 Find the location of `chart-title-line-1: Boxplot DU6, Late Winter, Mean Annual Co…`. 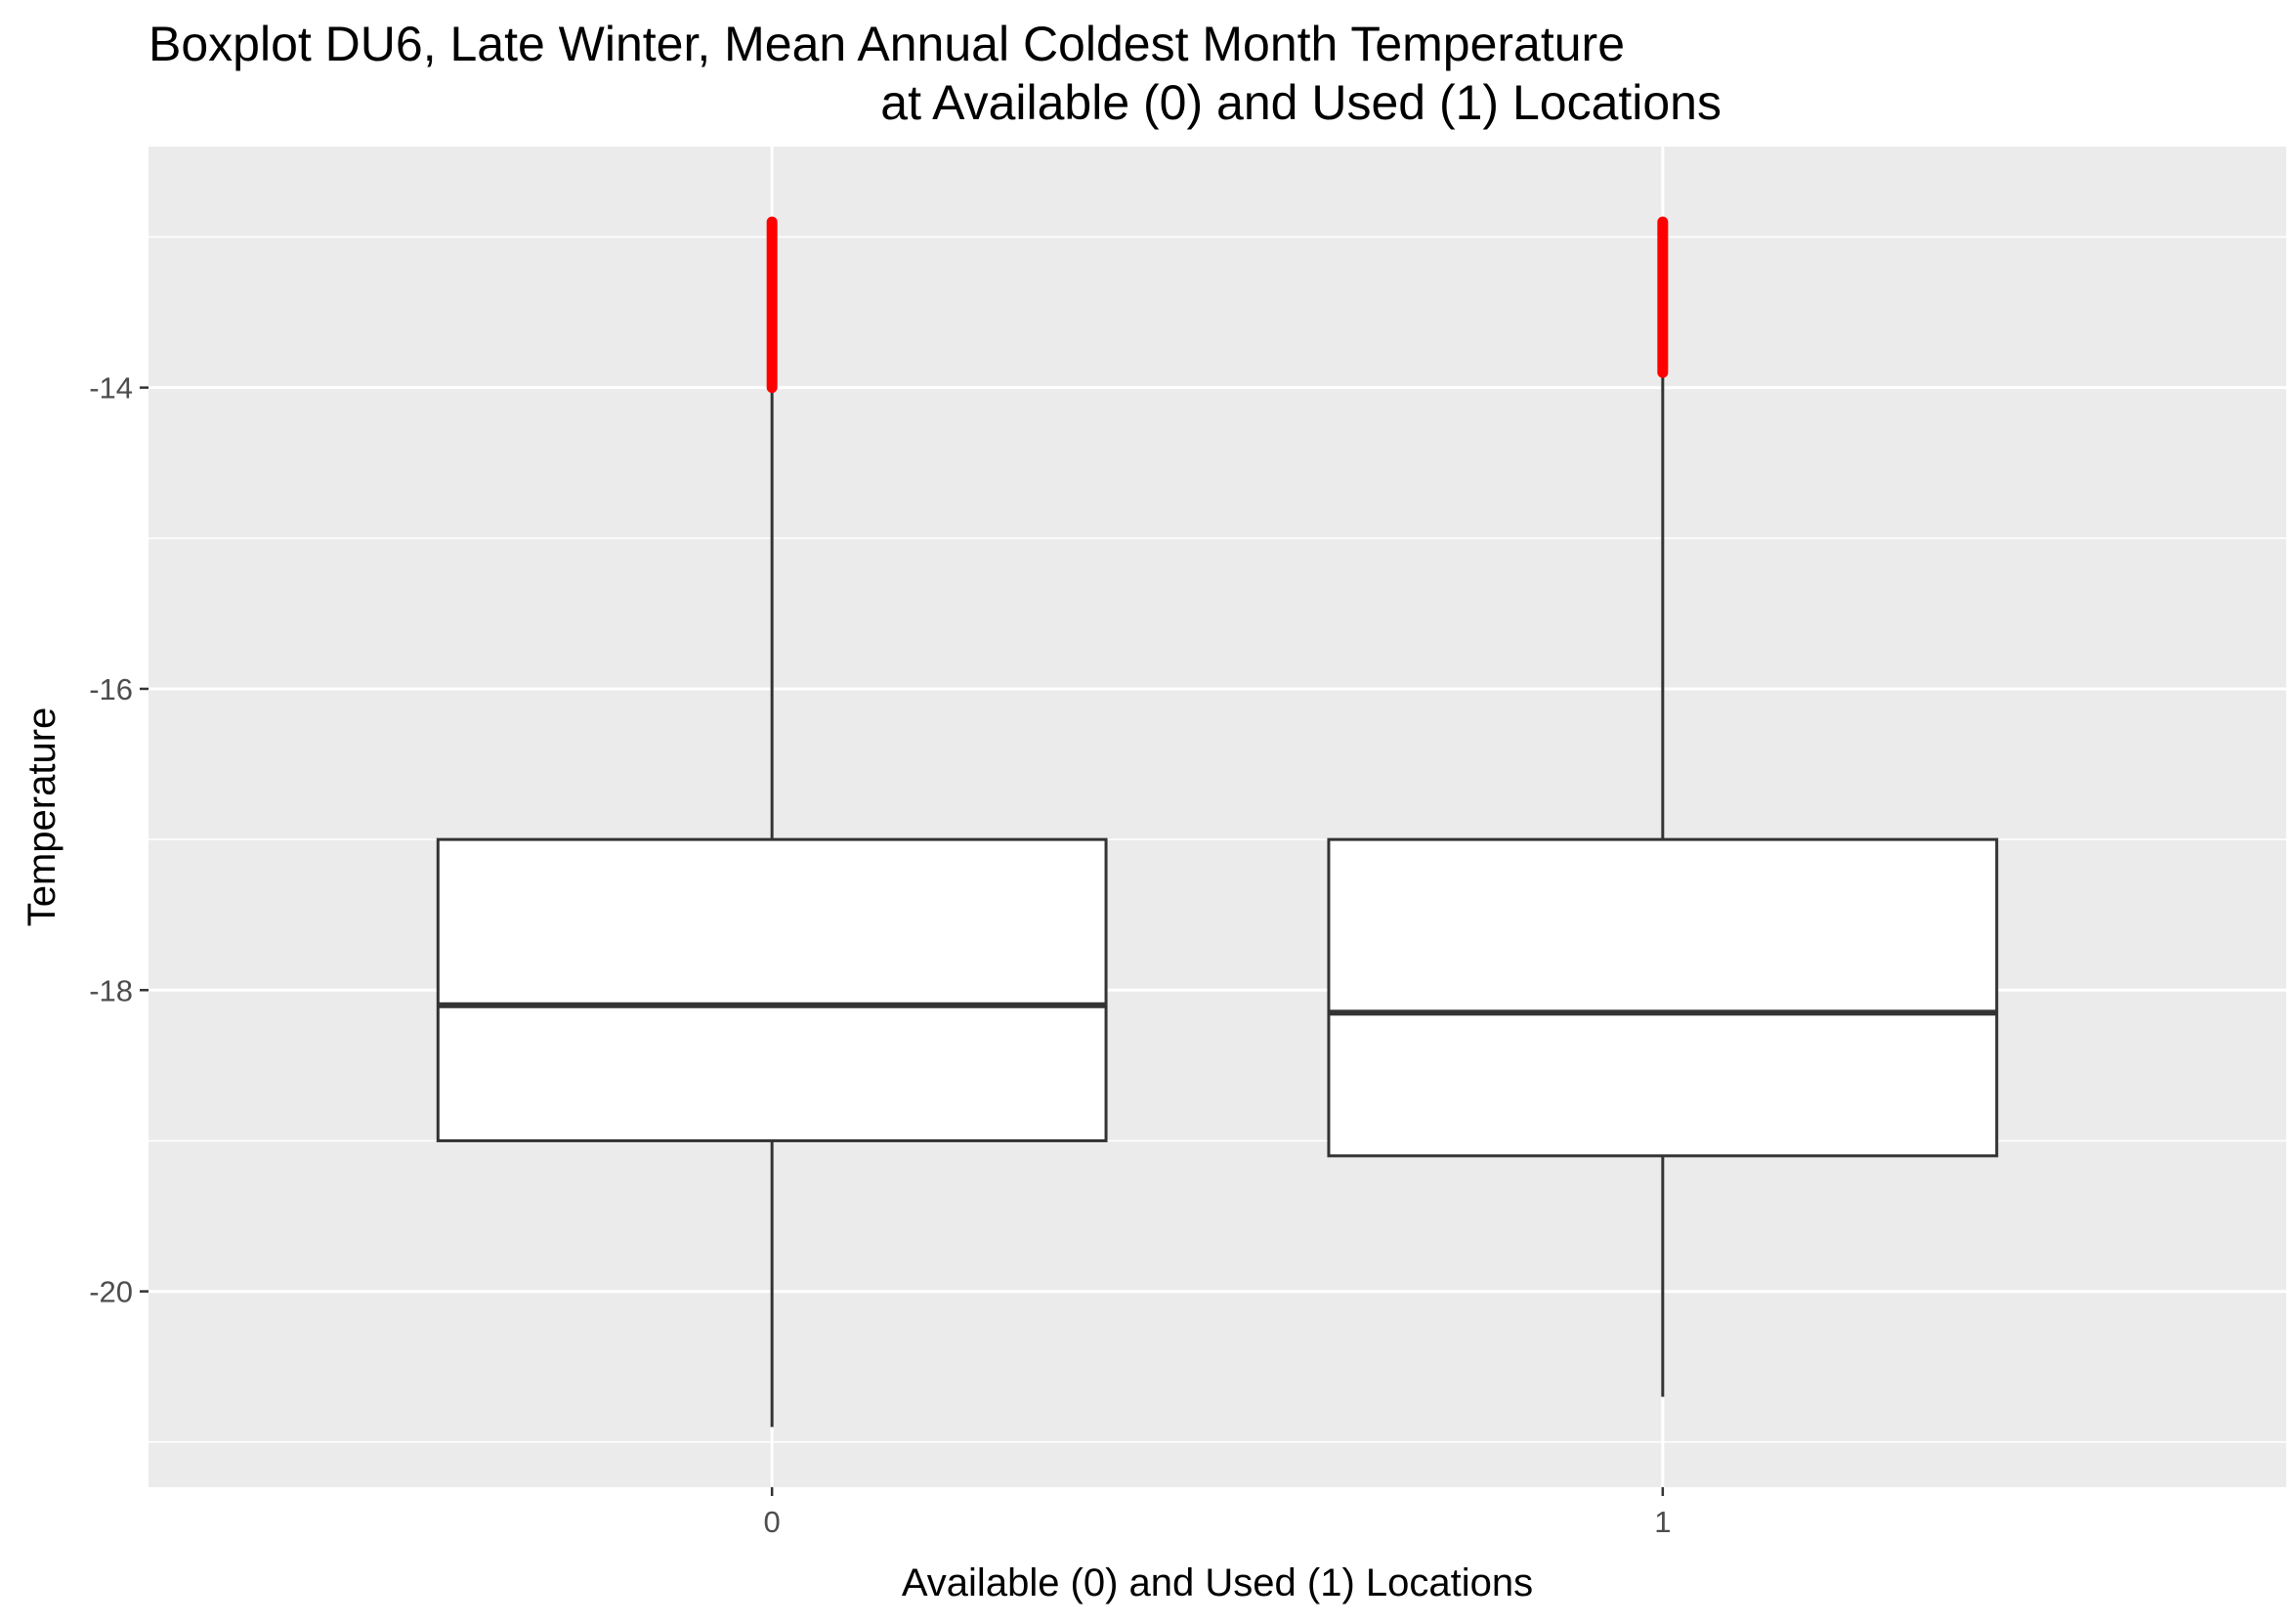

chart-title-line-1: Boxplot DU6, Late Winter, Mean Annual Co… is located at coordinates (887, 44).